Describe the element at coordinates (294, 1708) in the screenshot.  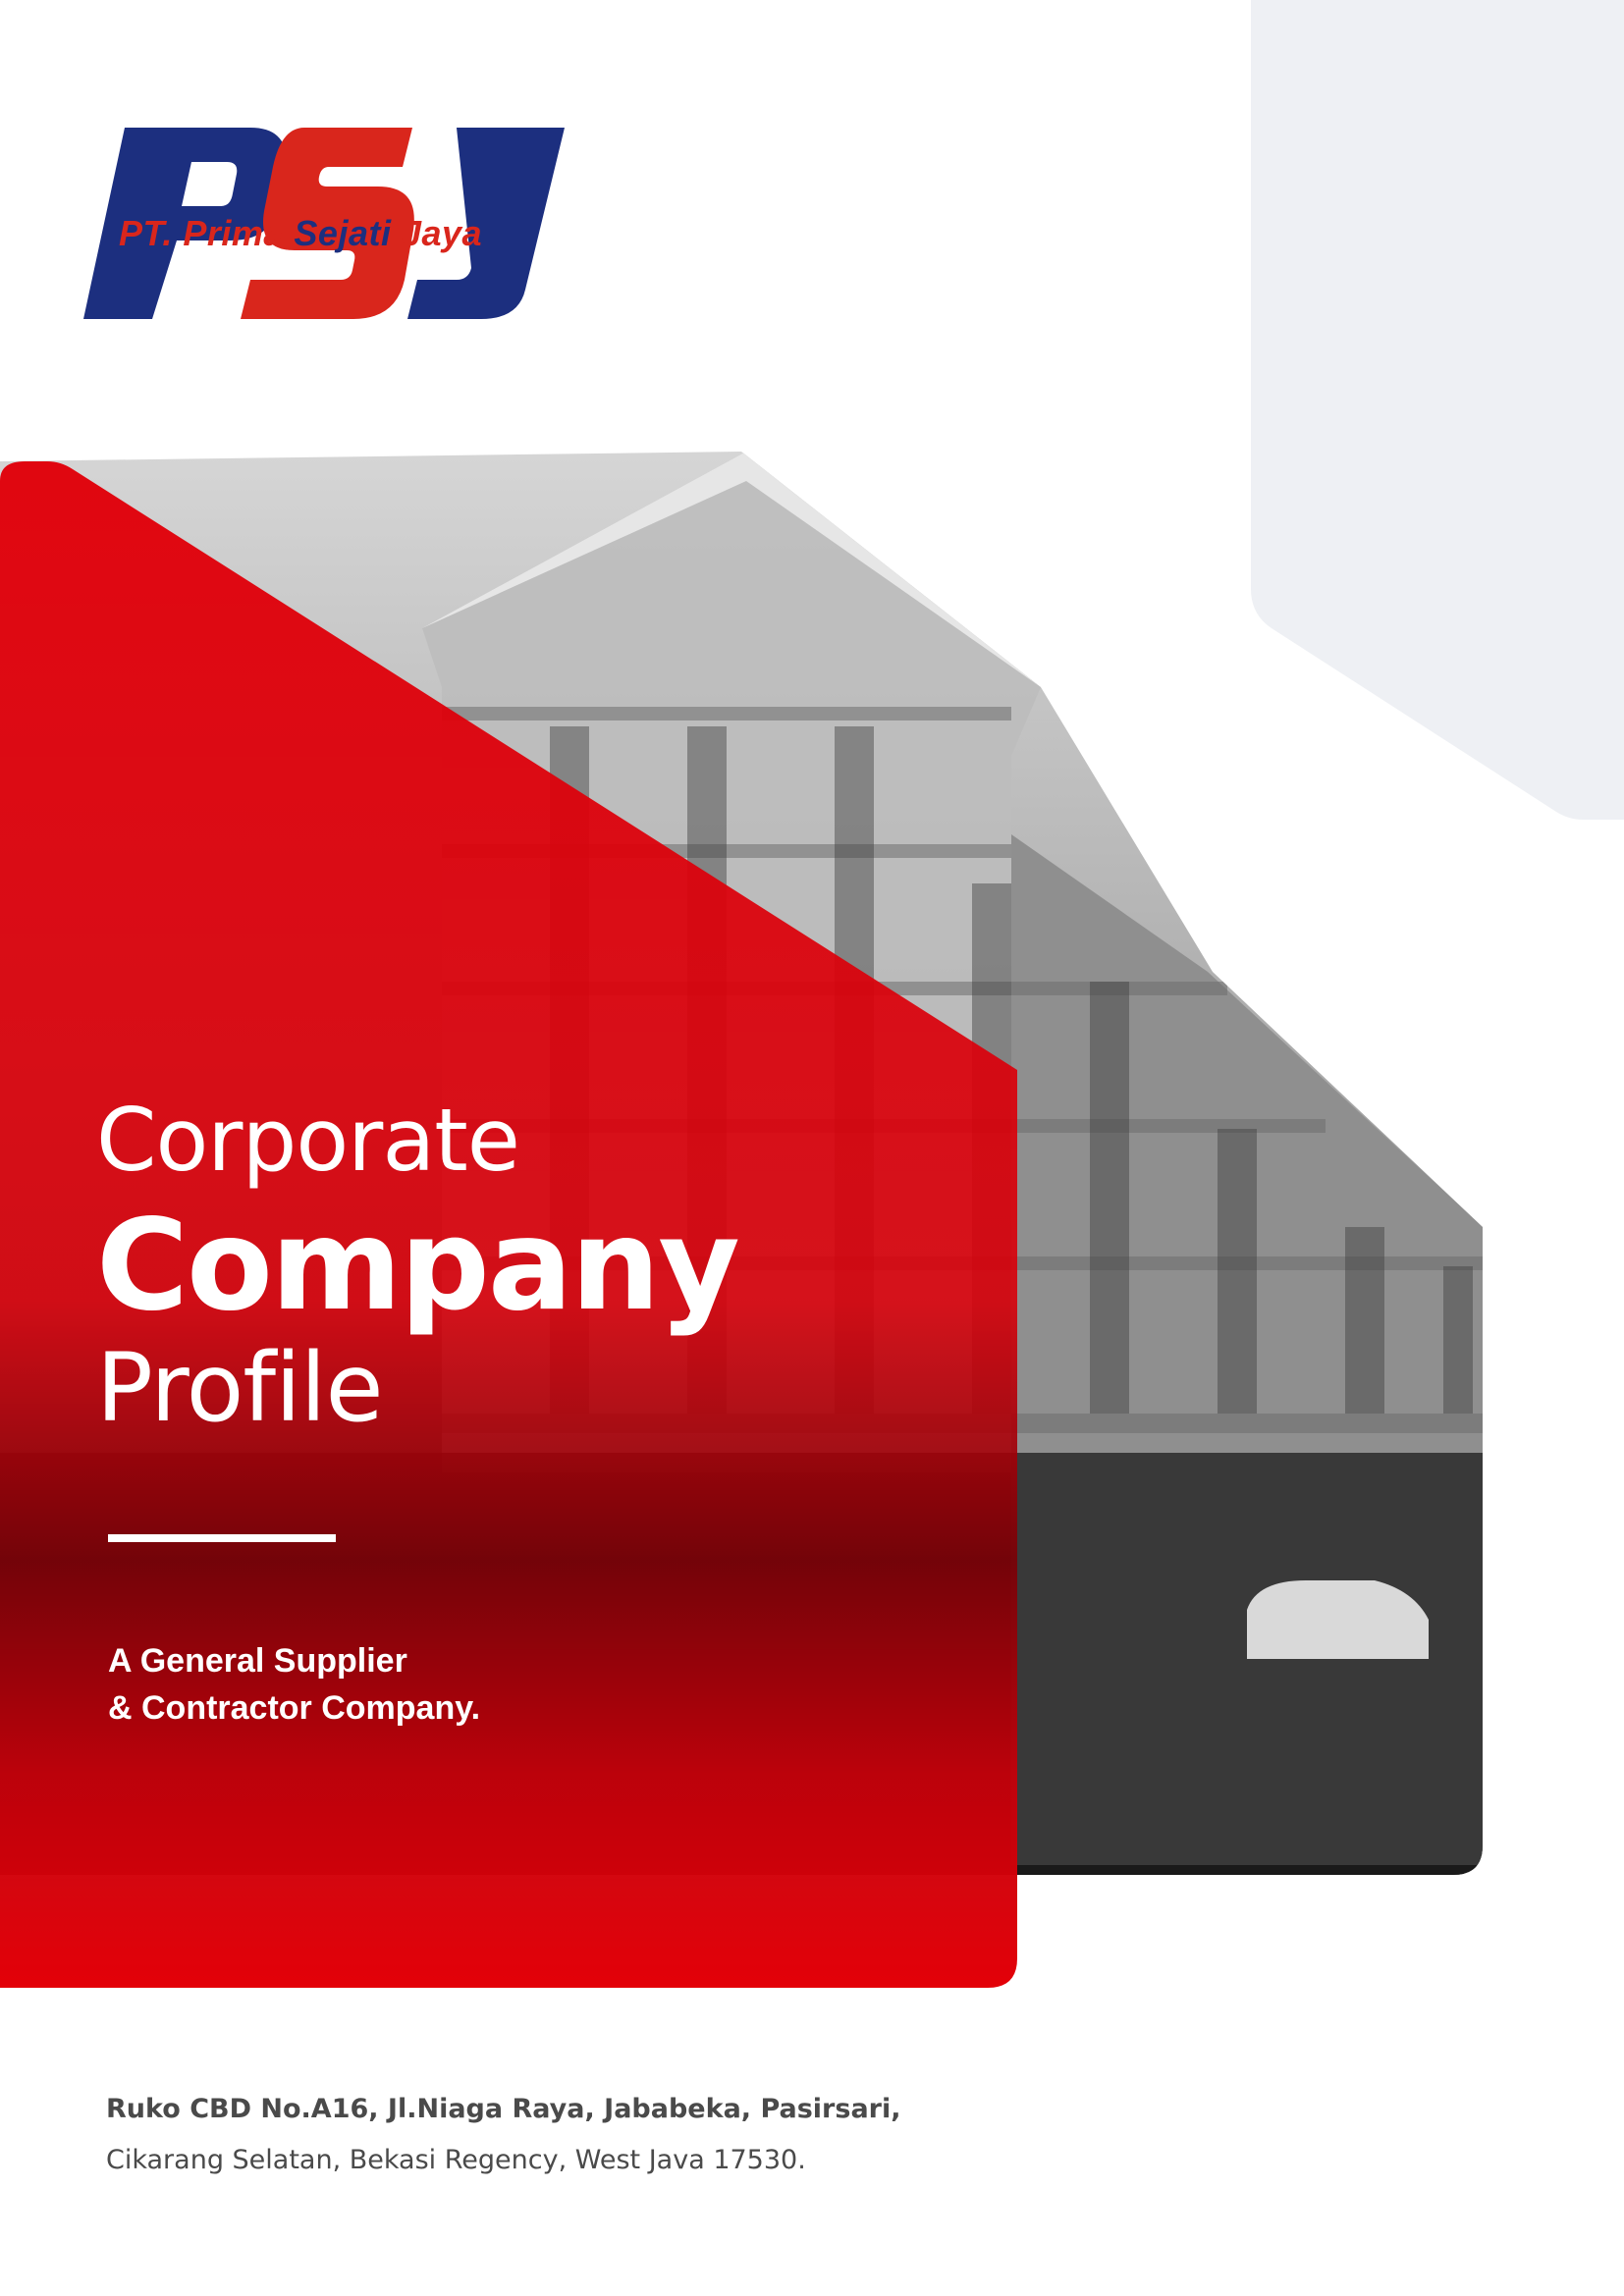
I see `subtitle-line2: & Contractor Company.` at that location.